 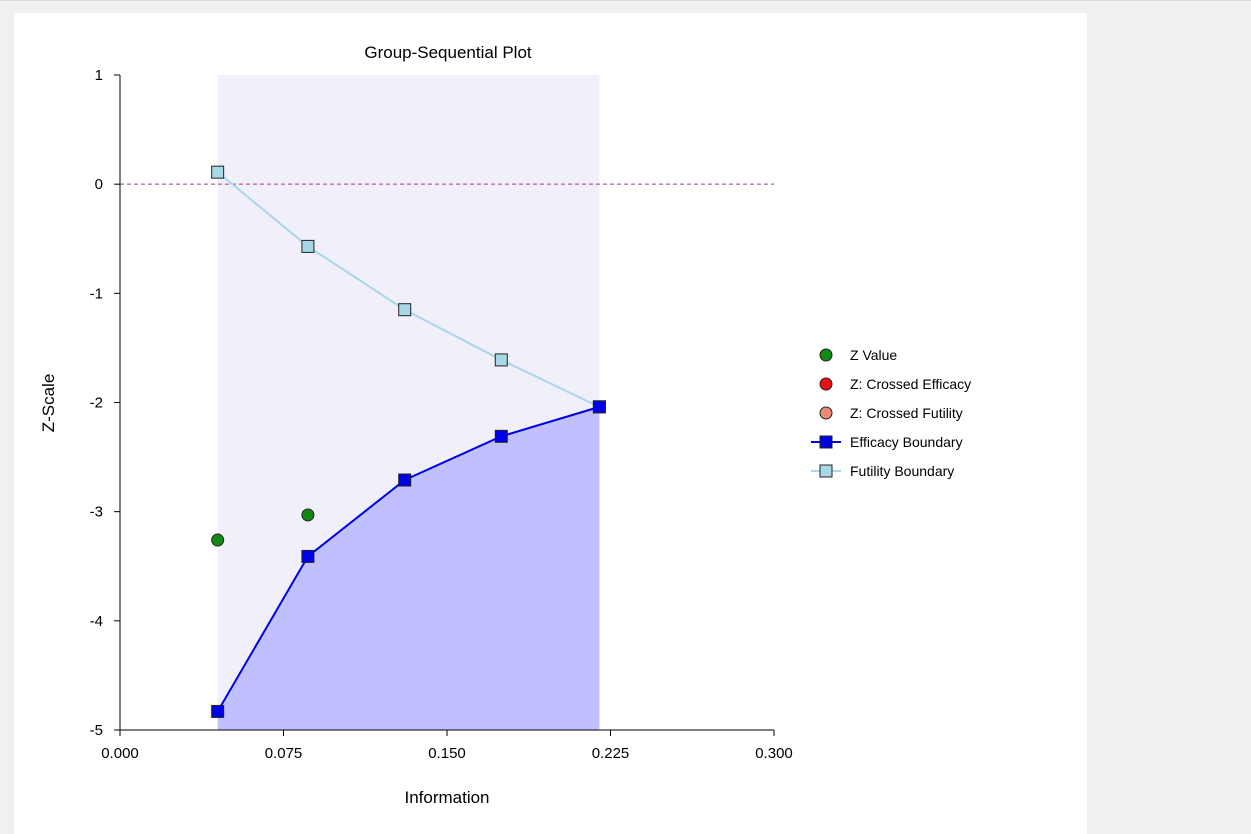 I want to click on legend-label-z-crossed-efficacy: Z: Crossed Efficacy, so click(x=910, y=384).